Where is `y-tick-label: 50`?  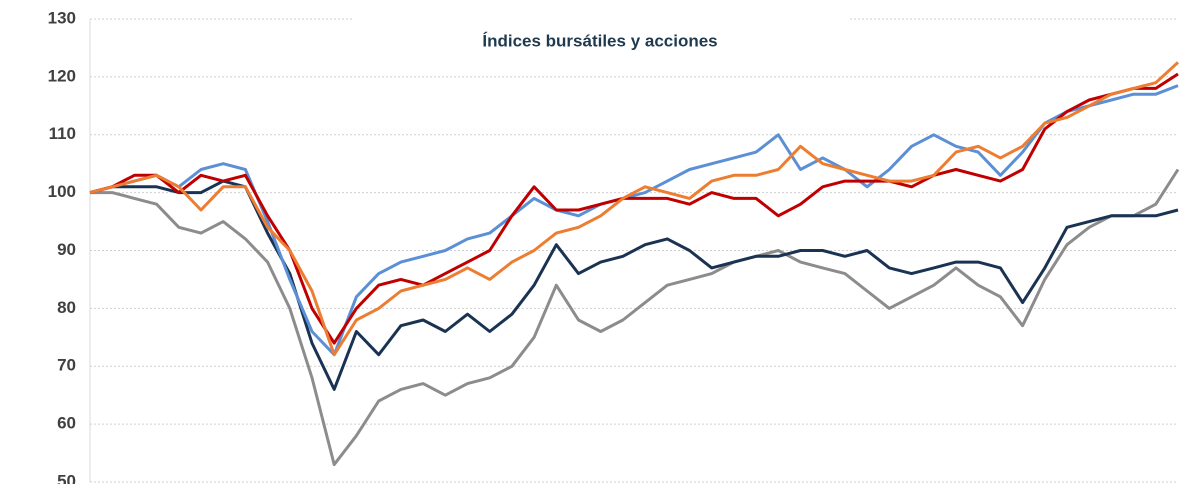 y-tick-label: 50 is located at coordinates (66, 477).